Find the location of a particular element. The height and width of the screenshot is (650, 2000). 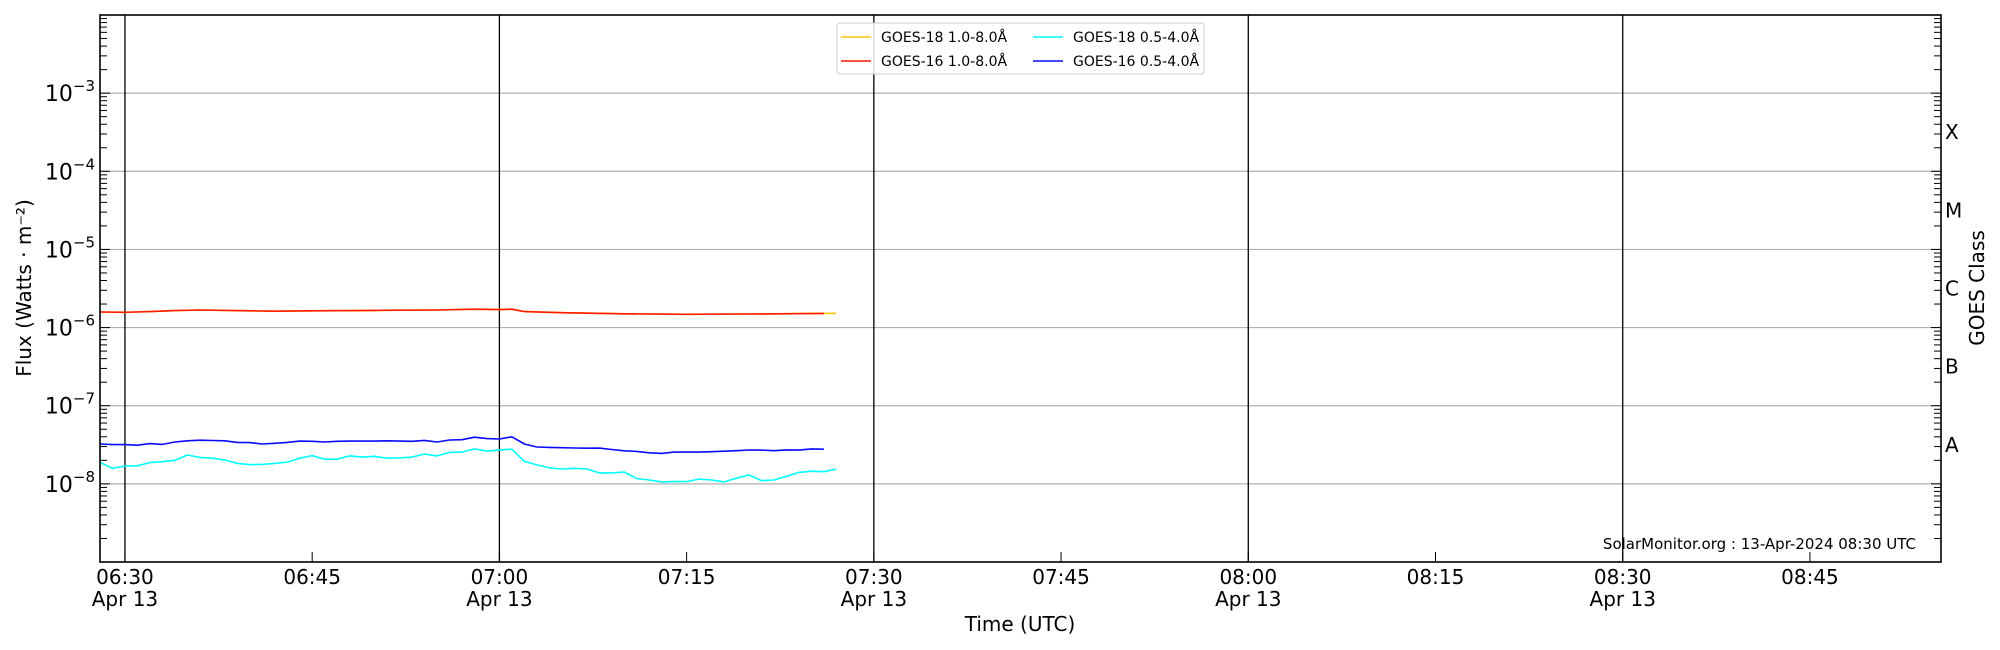

y-tick-label: 10⁻⁸ is located at coordinates (70, 483).